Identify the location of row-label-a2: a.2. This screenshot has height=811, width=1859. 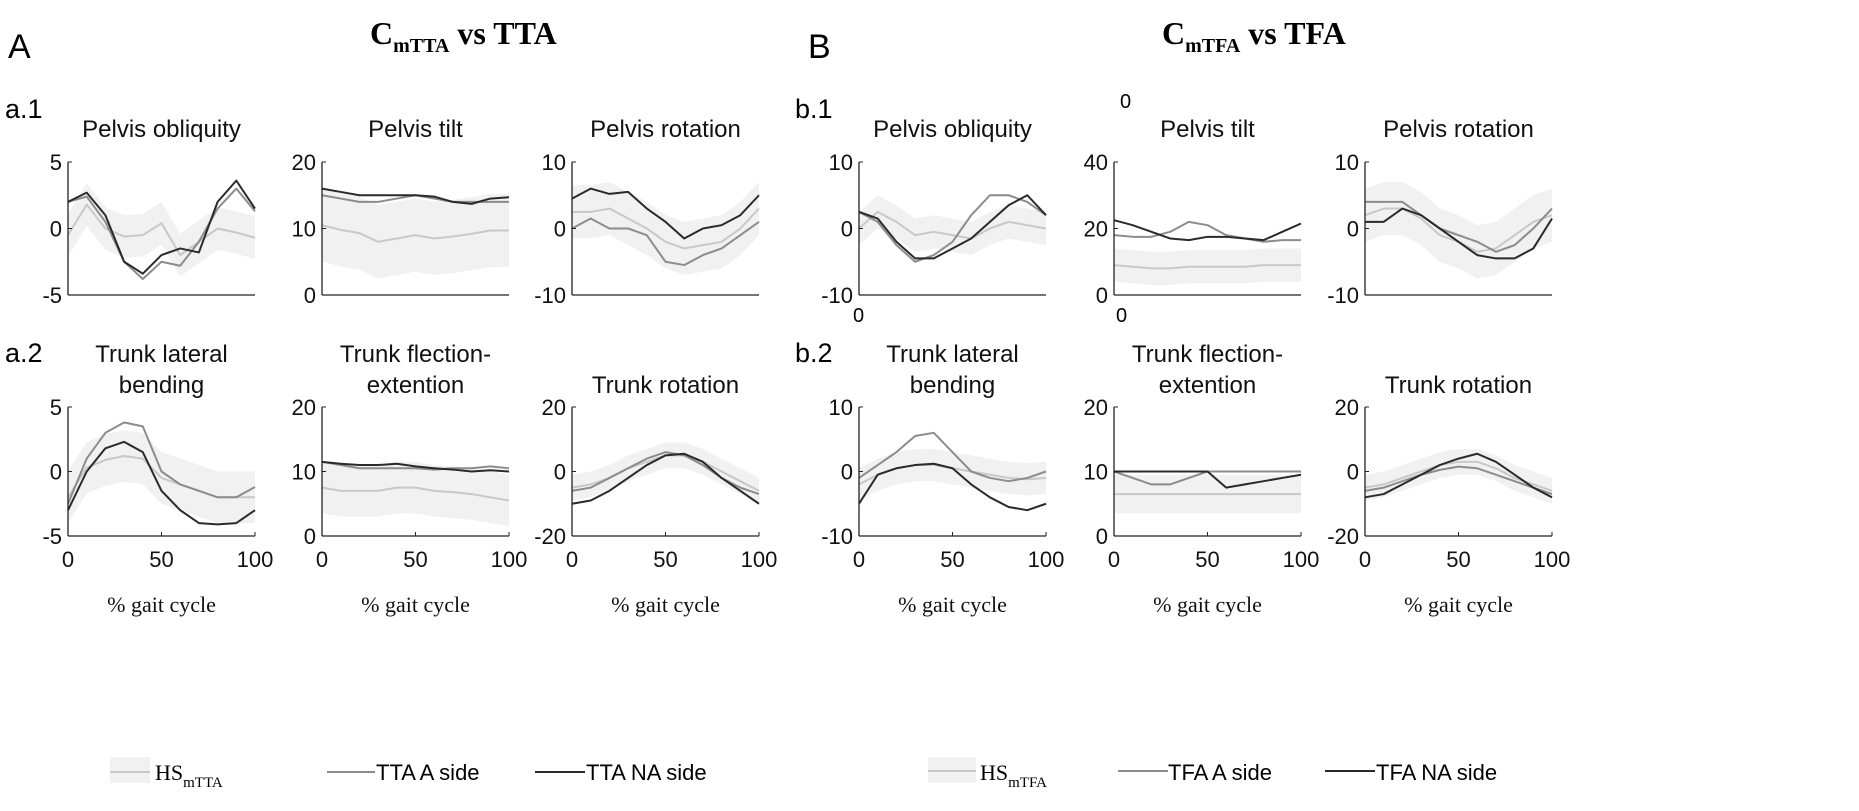
(24, 353).